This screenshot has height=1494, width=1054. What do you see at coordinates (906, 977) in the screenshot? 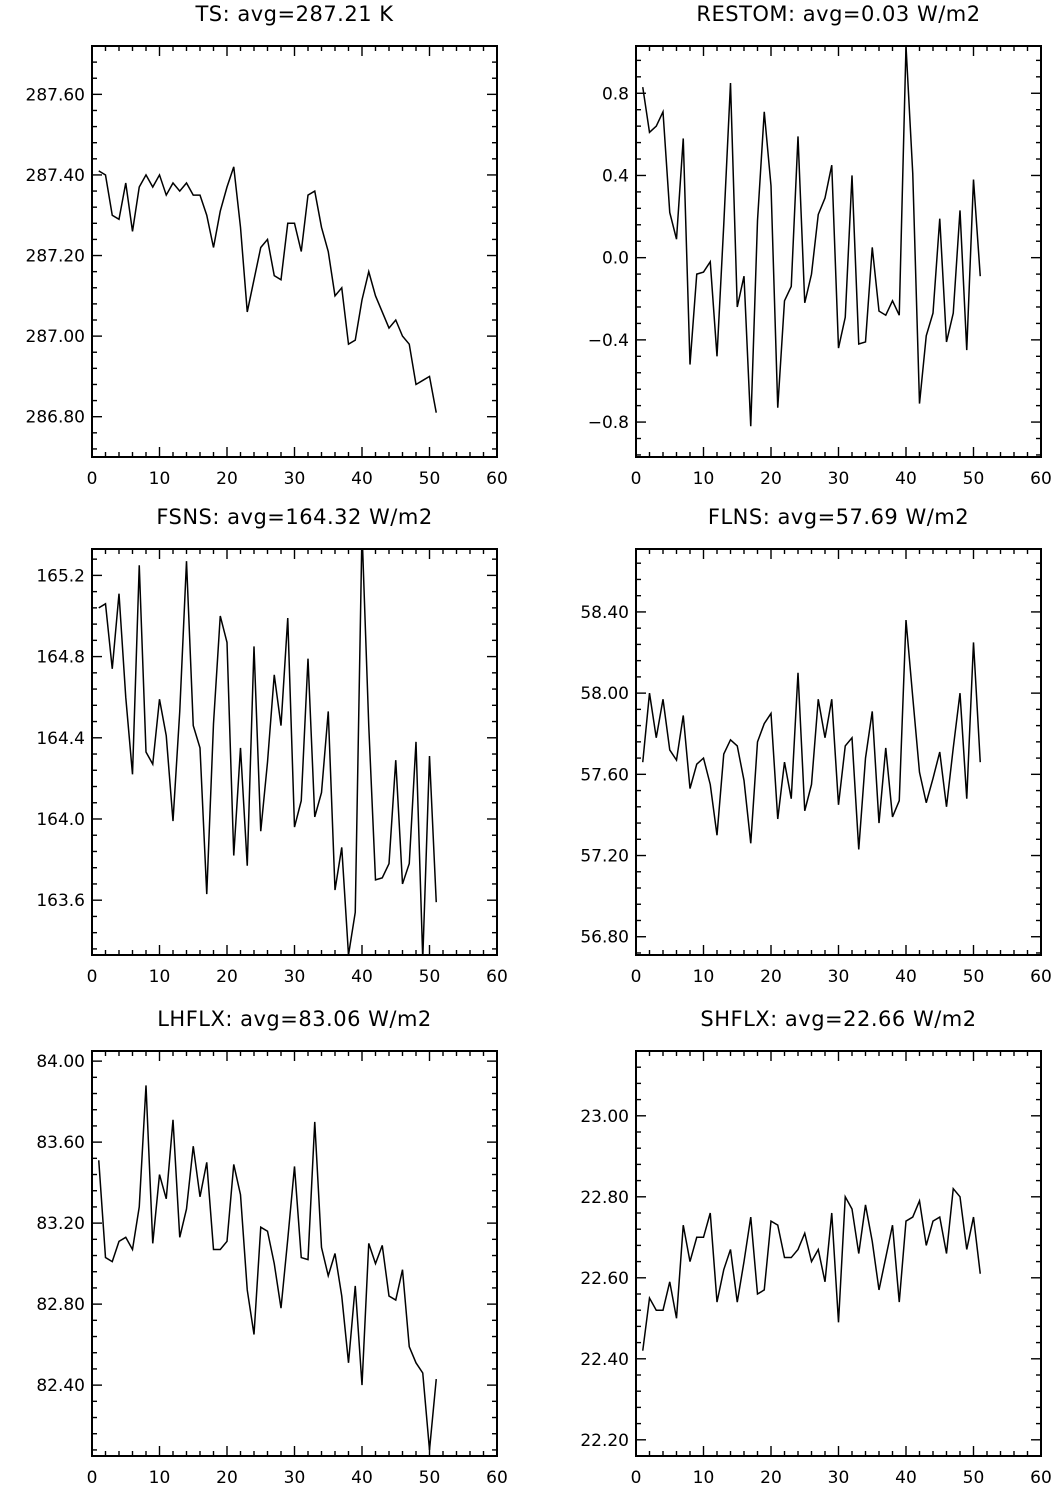
I see `chart-4-xtick-label: 40` at bounding box center [906, 977].